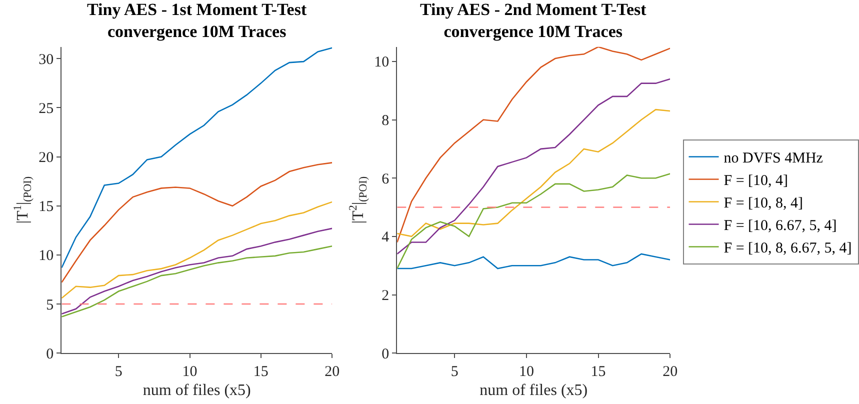  Describe the element at coordinates (46, 60) in the screenshot. I see `y-tick-label: 30` at that location.